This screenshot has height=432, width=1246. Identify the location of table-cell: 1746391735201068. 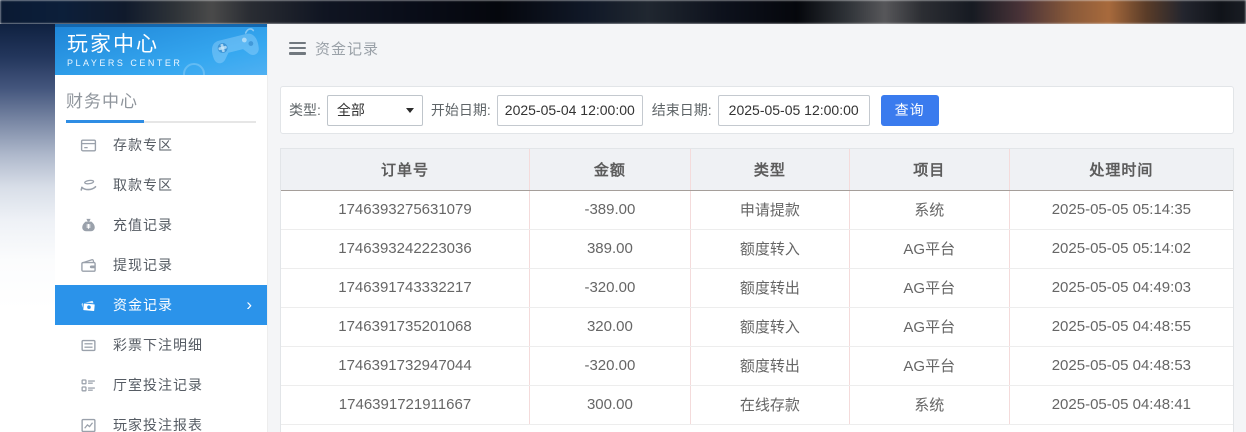
(405, 327).